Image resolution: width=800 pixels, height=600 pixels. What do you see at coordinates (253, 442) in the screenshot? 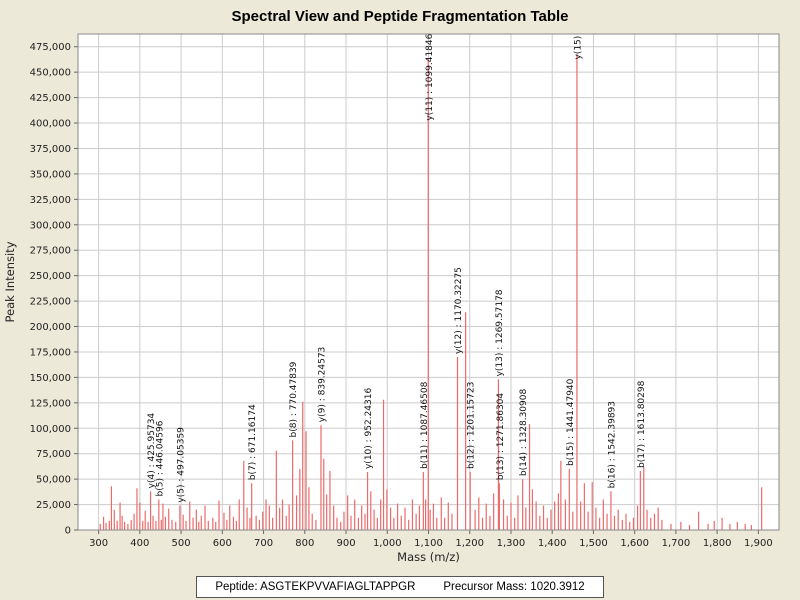
I see `peak-label: b(7) : 671.16174` at bounding box center [253, 442].